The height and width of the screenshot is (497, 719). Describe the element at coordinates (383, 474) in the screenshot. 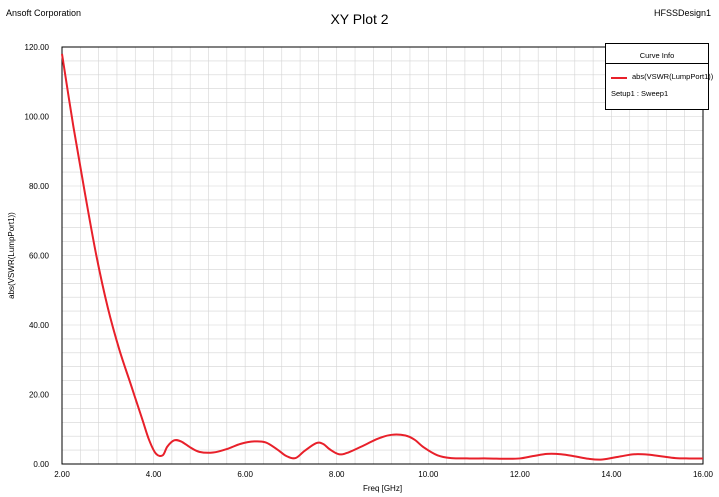

I see `x-tick-labels: 2.00 4.00 6.00 8.00 10.00 12.00 14.00 16.00` at that location.